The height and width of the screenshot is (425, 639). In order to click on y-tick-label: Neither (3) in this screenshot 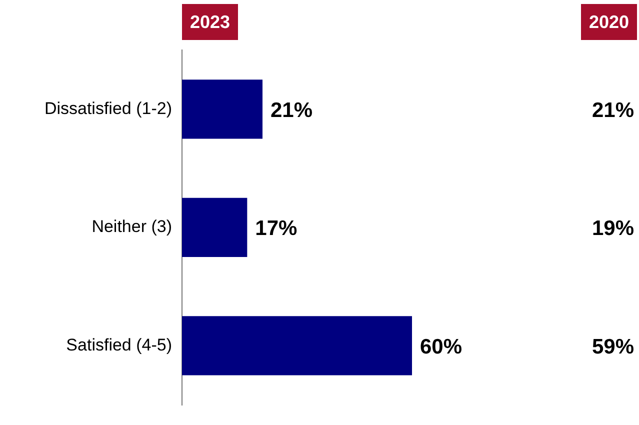, I will do `click(132, 226)`.